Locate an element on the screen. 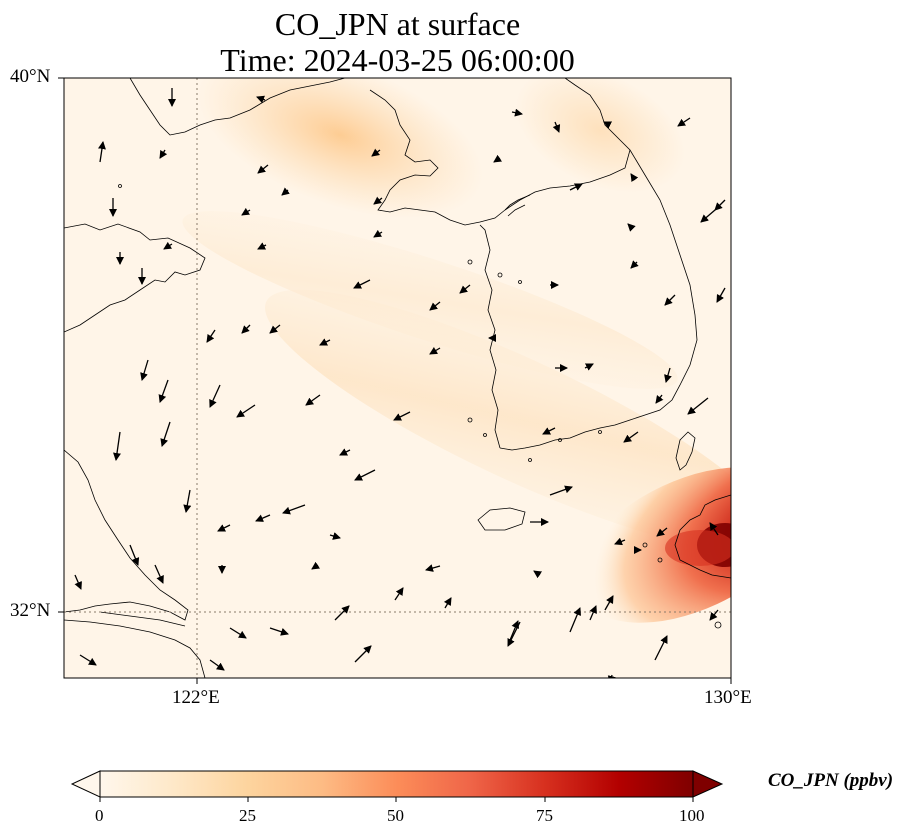  colorbar-label: CO_JPN (ppbv) is located at coordinates (831, 780).